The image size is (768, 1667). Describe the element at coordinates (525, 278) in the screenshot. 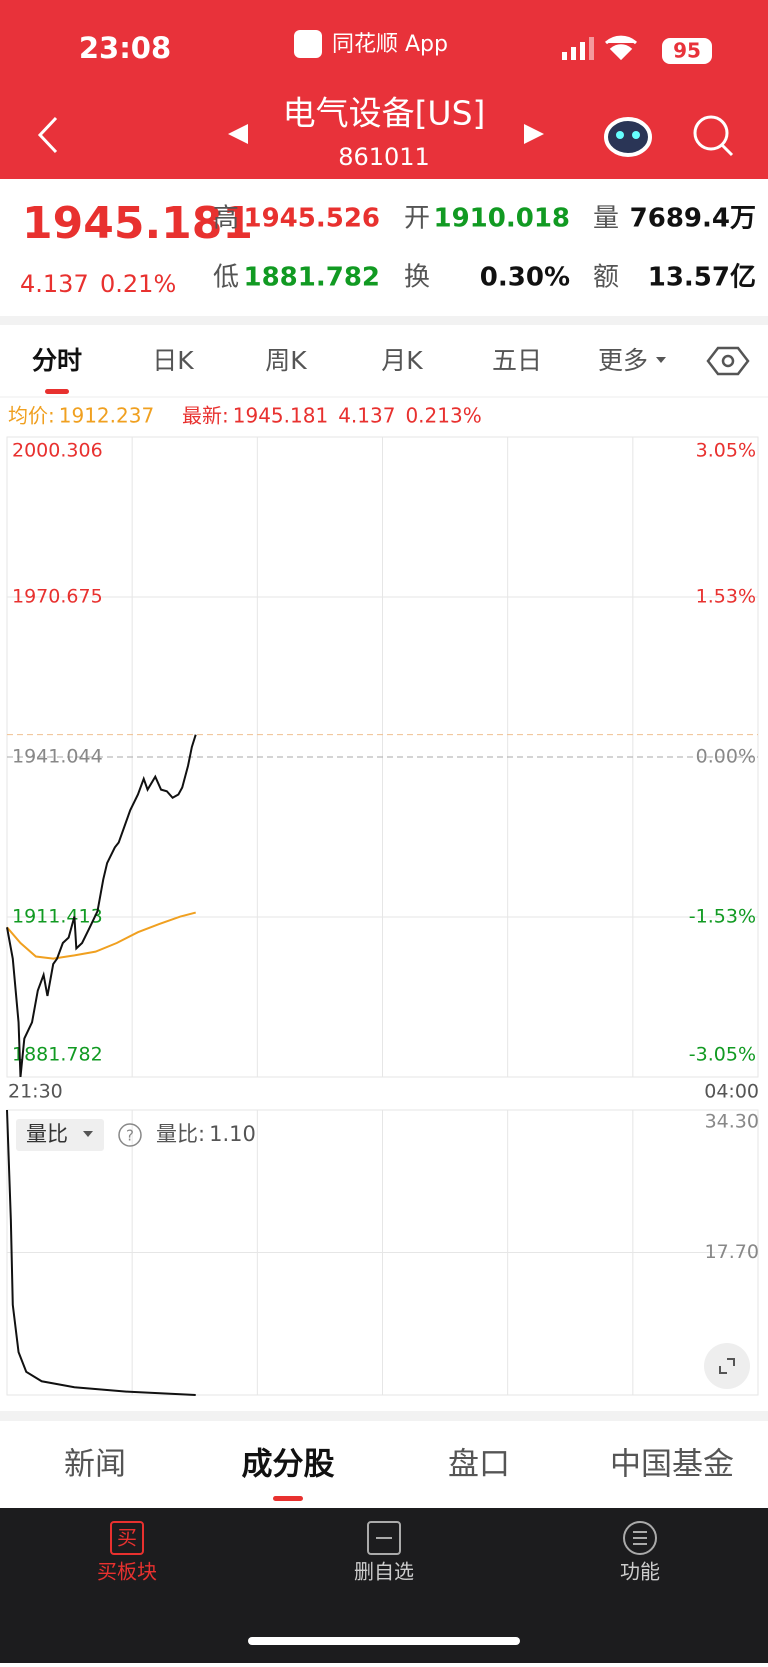

I see `field-value: 0.30%` at that location.